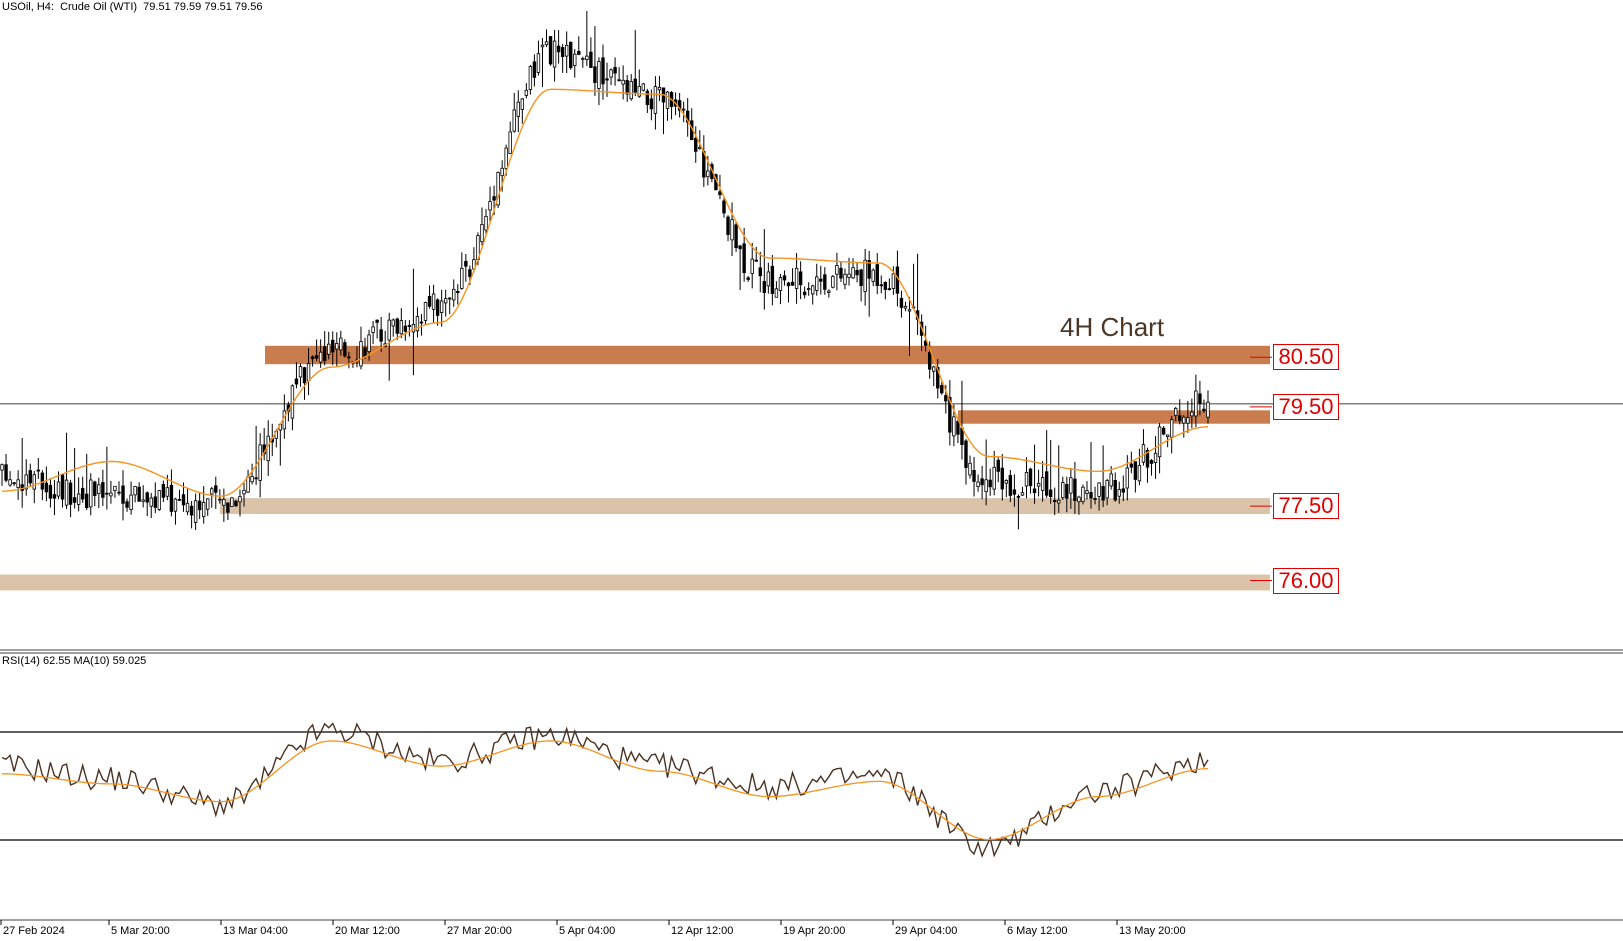  Describe the element at coordinates (1152, 931) in the screenshot. I see `time-label: 13 May 20:00` at that location.